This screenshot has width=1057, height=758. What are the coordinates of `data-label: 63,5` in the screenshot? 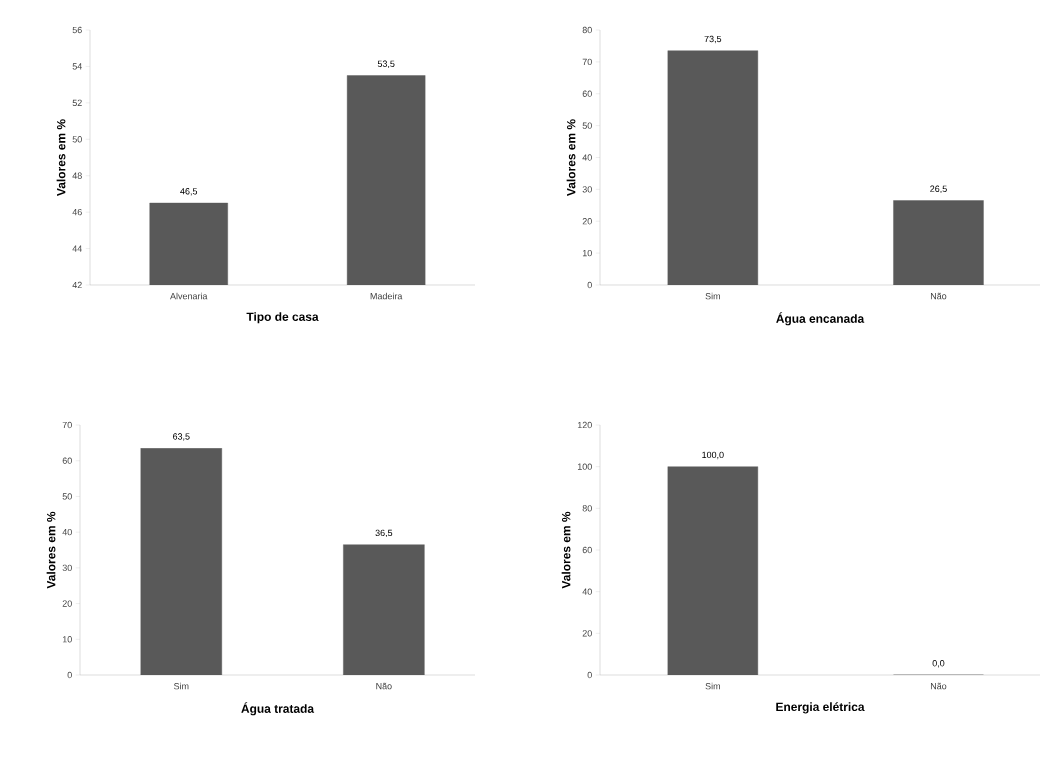 It's located at (181, 437).